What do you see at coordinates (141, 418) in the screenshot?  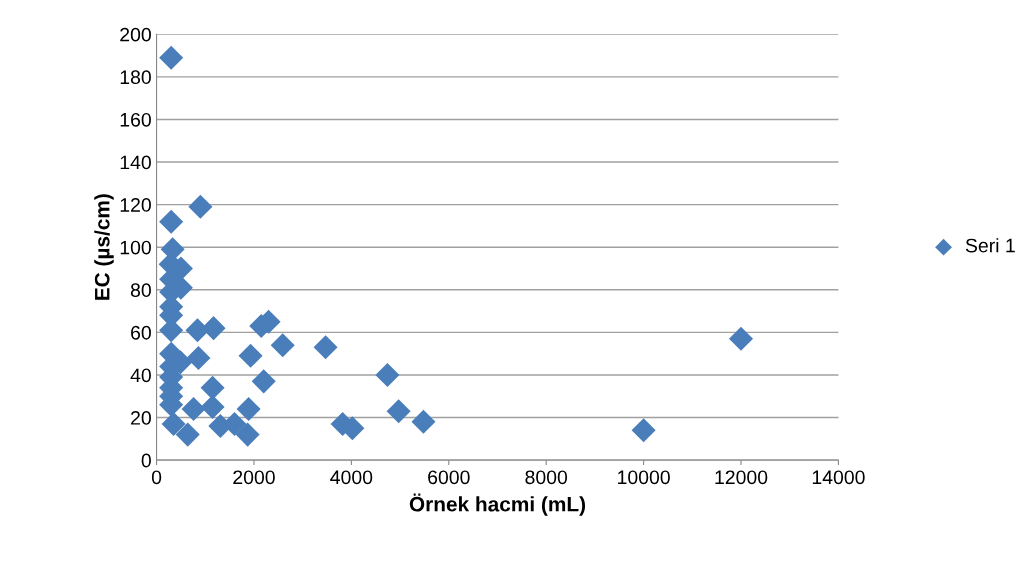 I see `y-tick-label: 20` at bounding box center [141, 418].